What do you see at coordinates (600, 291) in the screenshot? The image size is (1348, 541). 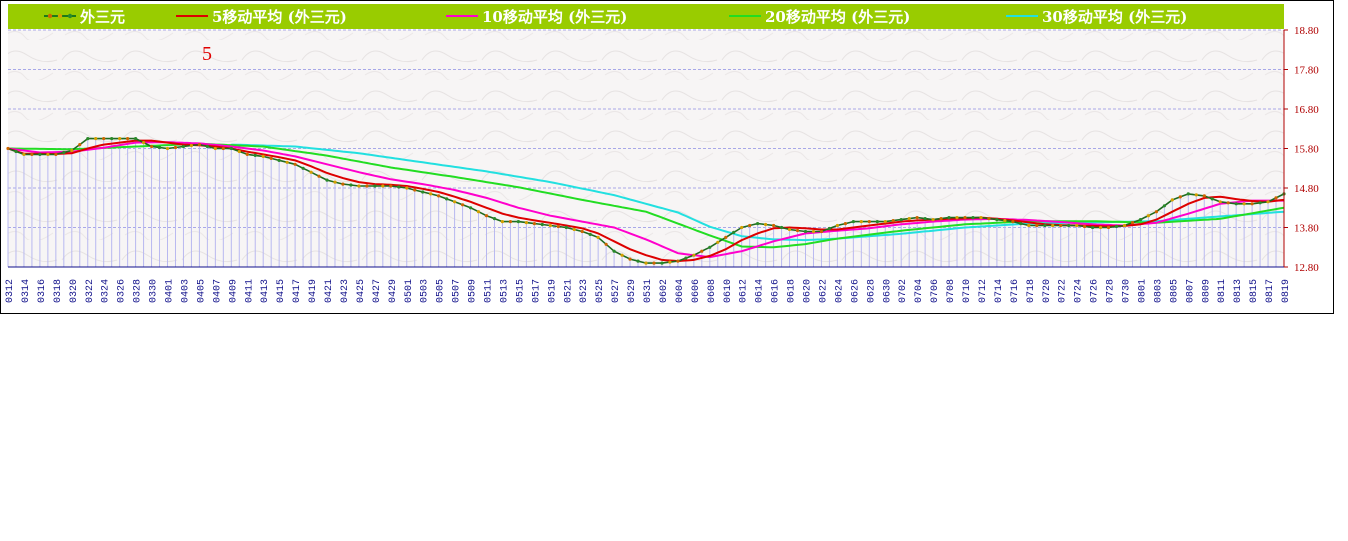 I see `x-tick-label: 0525` at bounding box center [600, 291].